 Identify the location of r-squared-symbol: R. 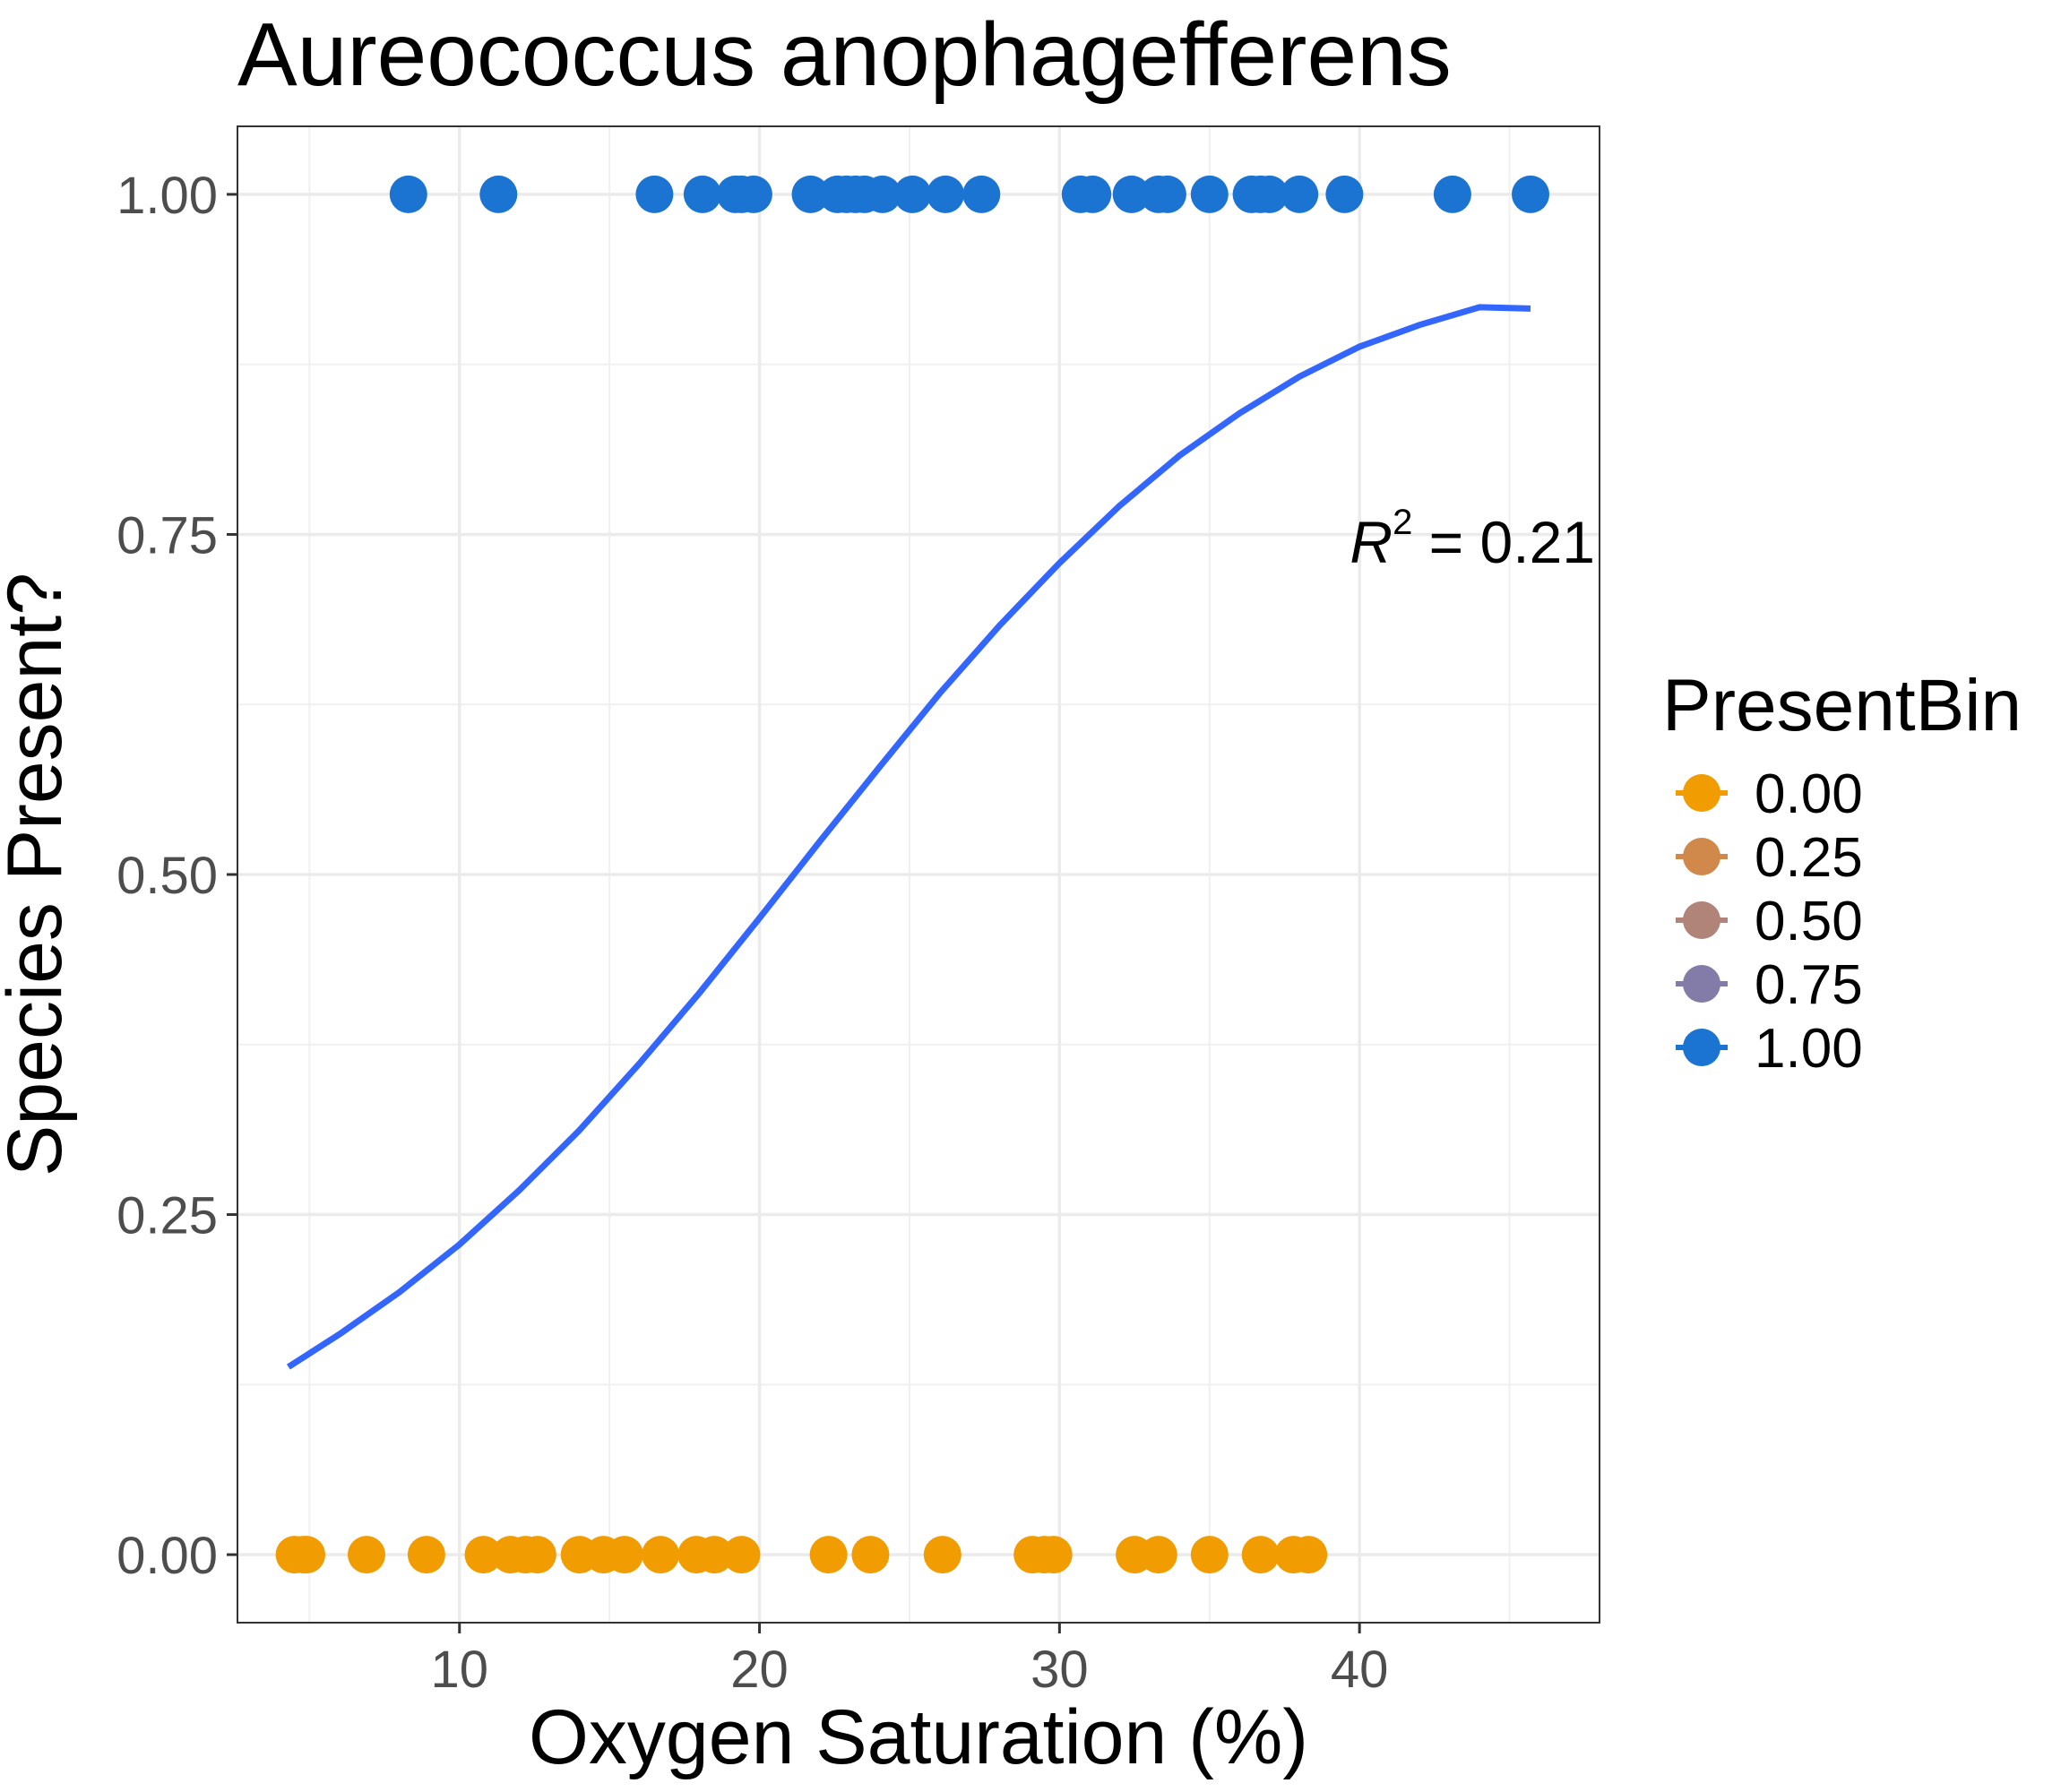
(1371, 542).